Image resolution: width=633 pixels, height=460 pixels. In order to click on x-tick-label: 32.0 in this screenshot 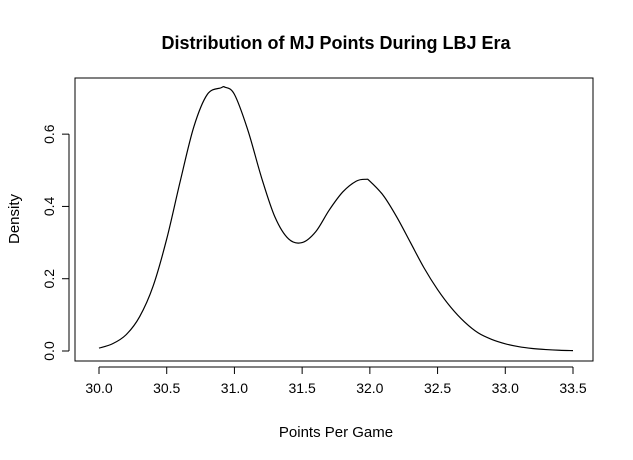, I will do `click(369, 388)`.